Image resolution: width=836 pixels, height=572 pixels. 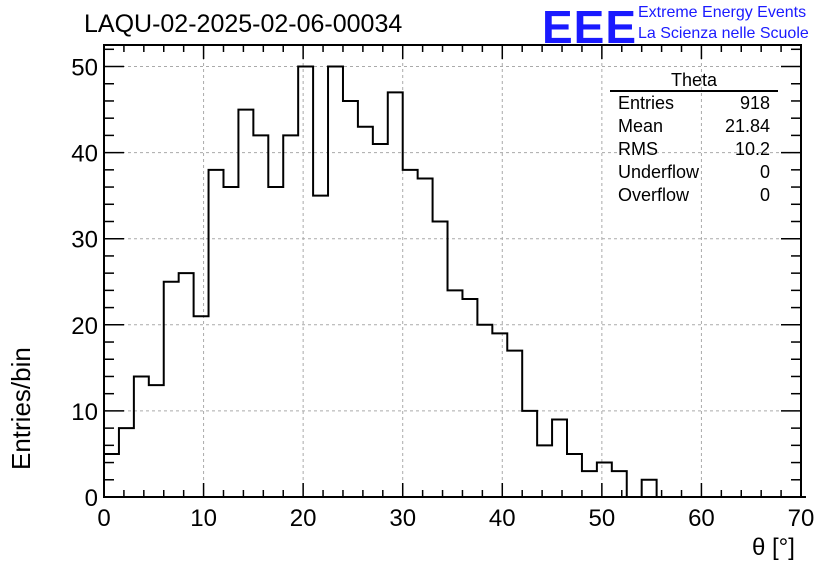 What do you see at coordinates (402, 518) in the screenshot?
I see `x-tick-label: 30` at bounding box center [402, 518].